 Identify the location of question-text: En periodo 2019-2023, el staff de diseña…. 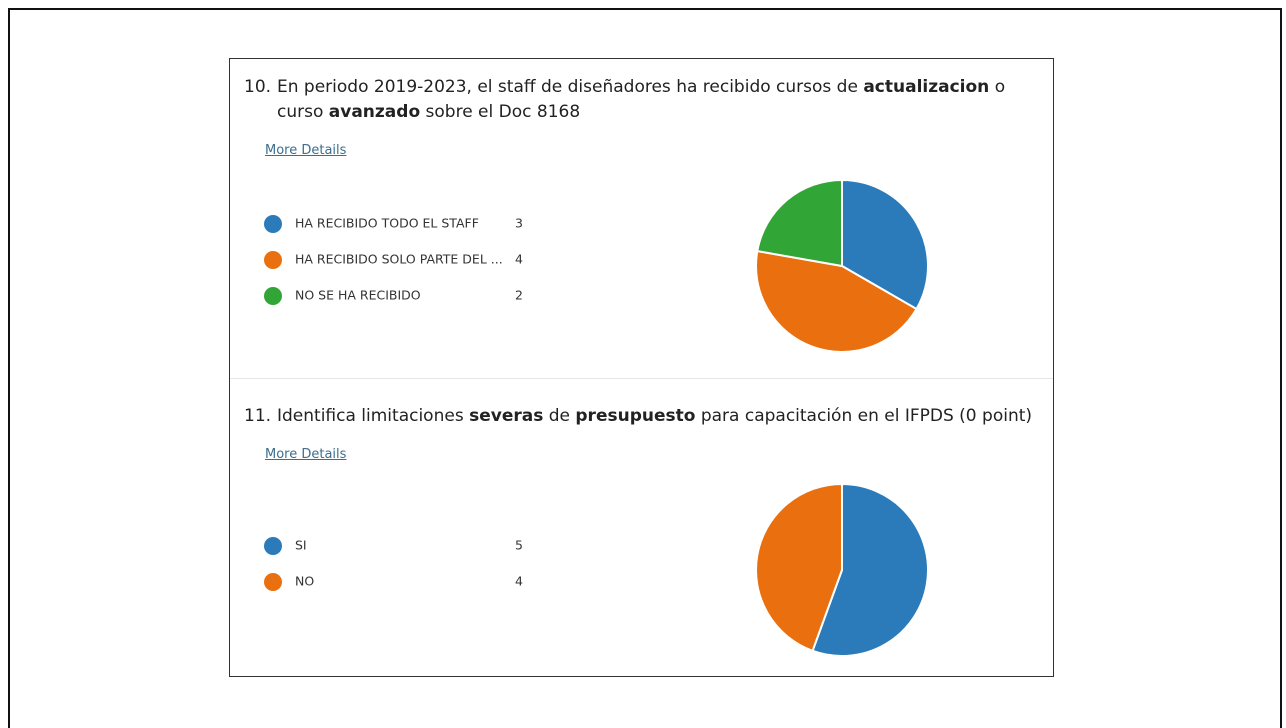
(660, 100).